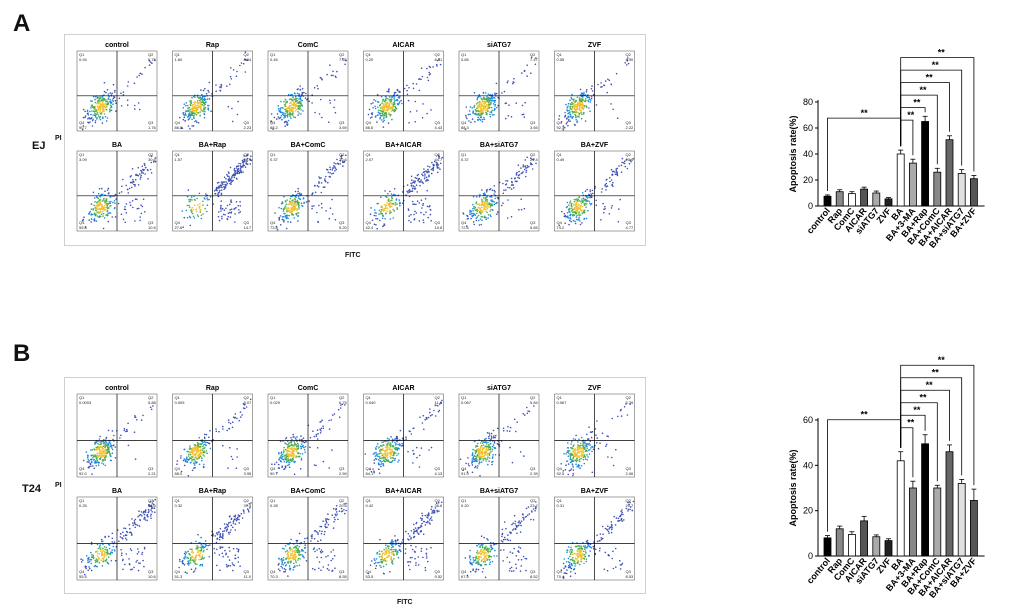  Describe the element at coordinates (561, 127) in the screenshot. I see `quadrant-value: 92.3` at that location.